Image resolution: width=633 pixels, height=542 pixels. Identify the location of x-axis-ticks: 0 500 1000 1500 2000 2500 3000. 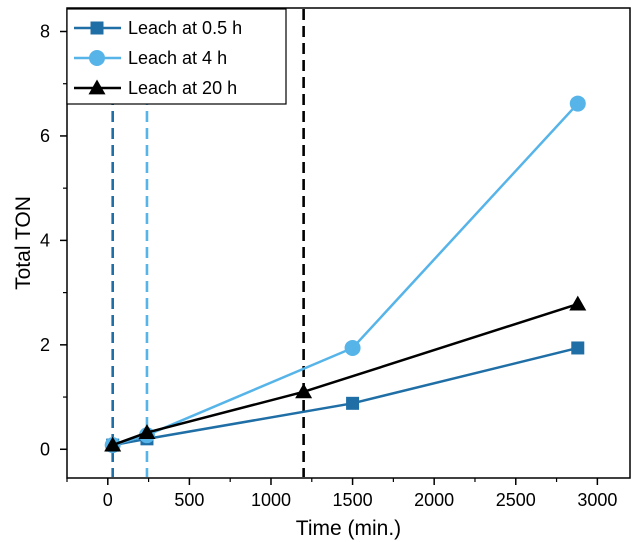
(341, 494).